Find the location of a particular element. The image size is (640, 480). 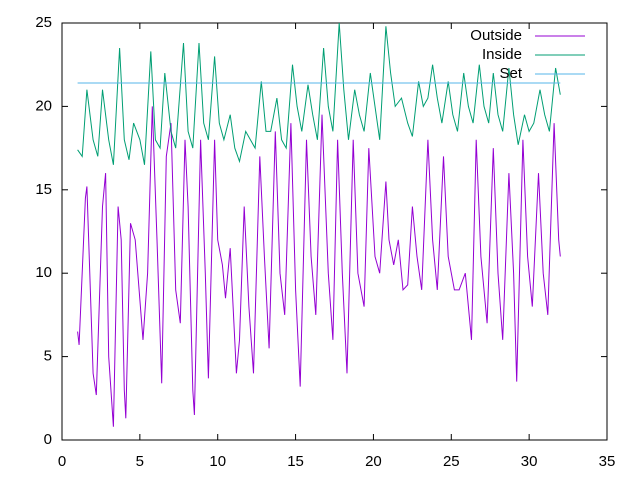

y-tick-label: 15 is located at coordinates (43, 189).